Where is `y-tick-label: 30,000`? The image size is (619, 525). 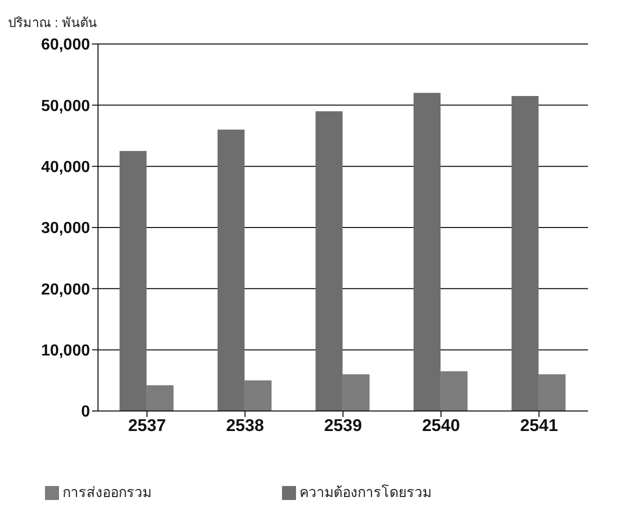 y-tick-label: 30,000 is located at coordinates (65, 229).